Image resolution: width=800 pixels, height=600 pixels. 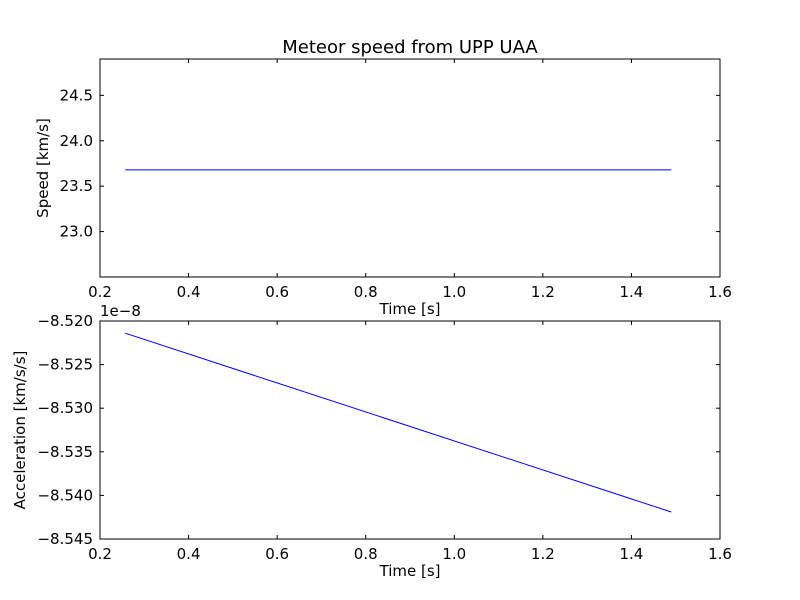 I want to click on speed-x-tick-label: 0.2, so click(x=100, y=292).